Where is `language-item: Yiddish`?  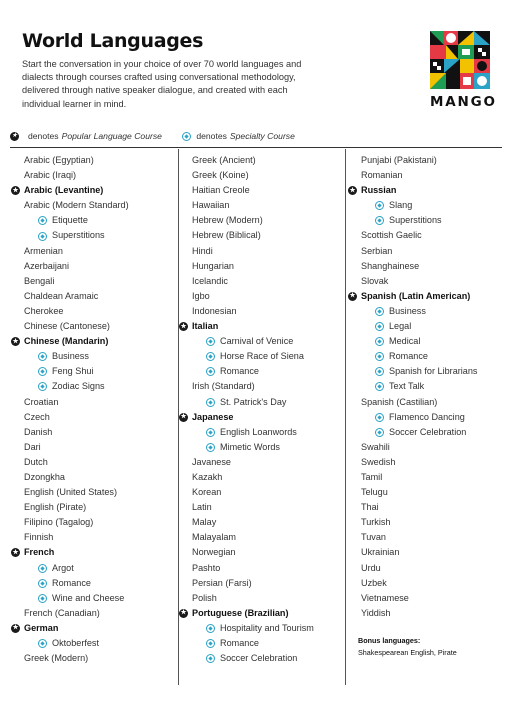 language-item: Yiddish is located at coordinates (419, 613).